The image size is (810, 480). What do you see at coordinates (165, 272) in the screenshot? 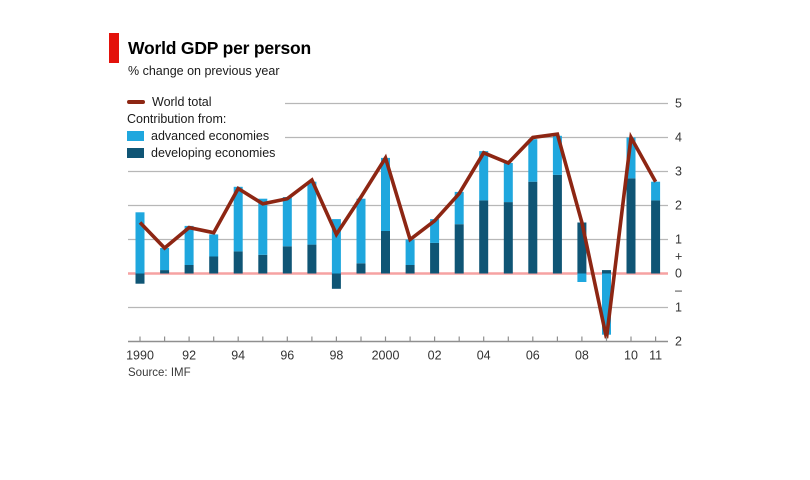
I see `bar-developing-1991` at bounding box center [165, 272].